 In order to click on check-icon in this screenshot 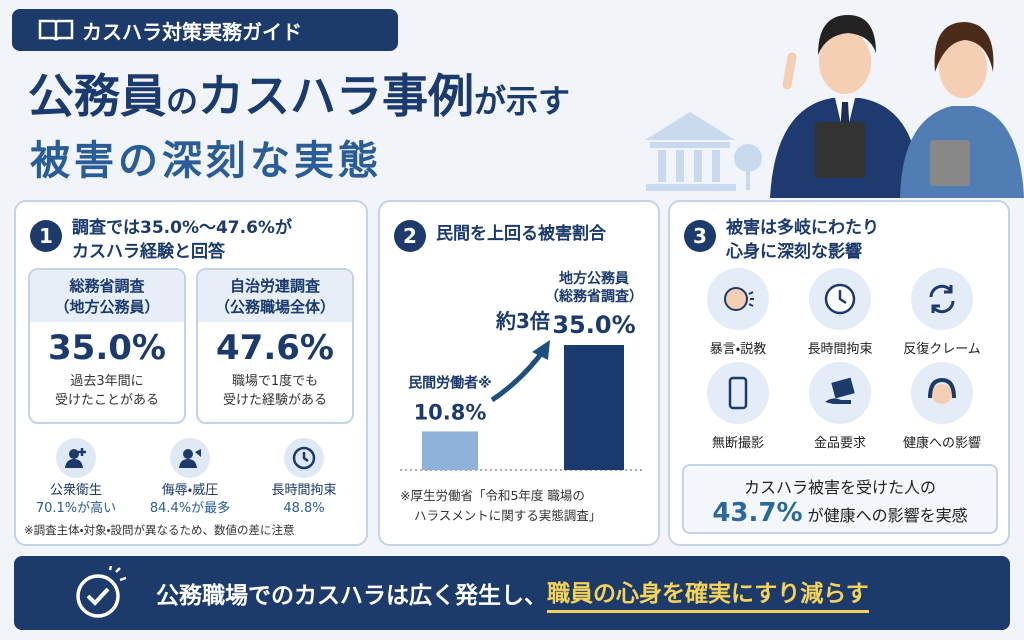, I will do `click(101, 592)`.